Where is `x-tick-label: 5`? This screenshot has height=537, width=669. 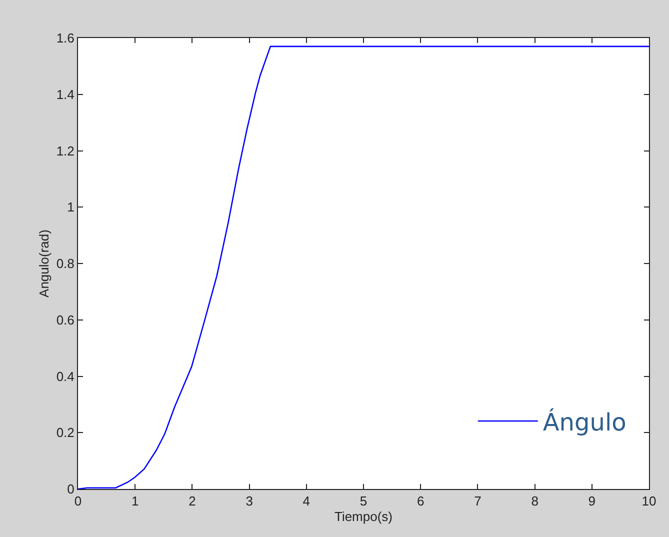
x-tick-label: 5 is located at coordinates (364, 501).